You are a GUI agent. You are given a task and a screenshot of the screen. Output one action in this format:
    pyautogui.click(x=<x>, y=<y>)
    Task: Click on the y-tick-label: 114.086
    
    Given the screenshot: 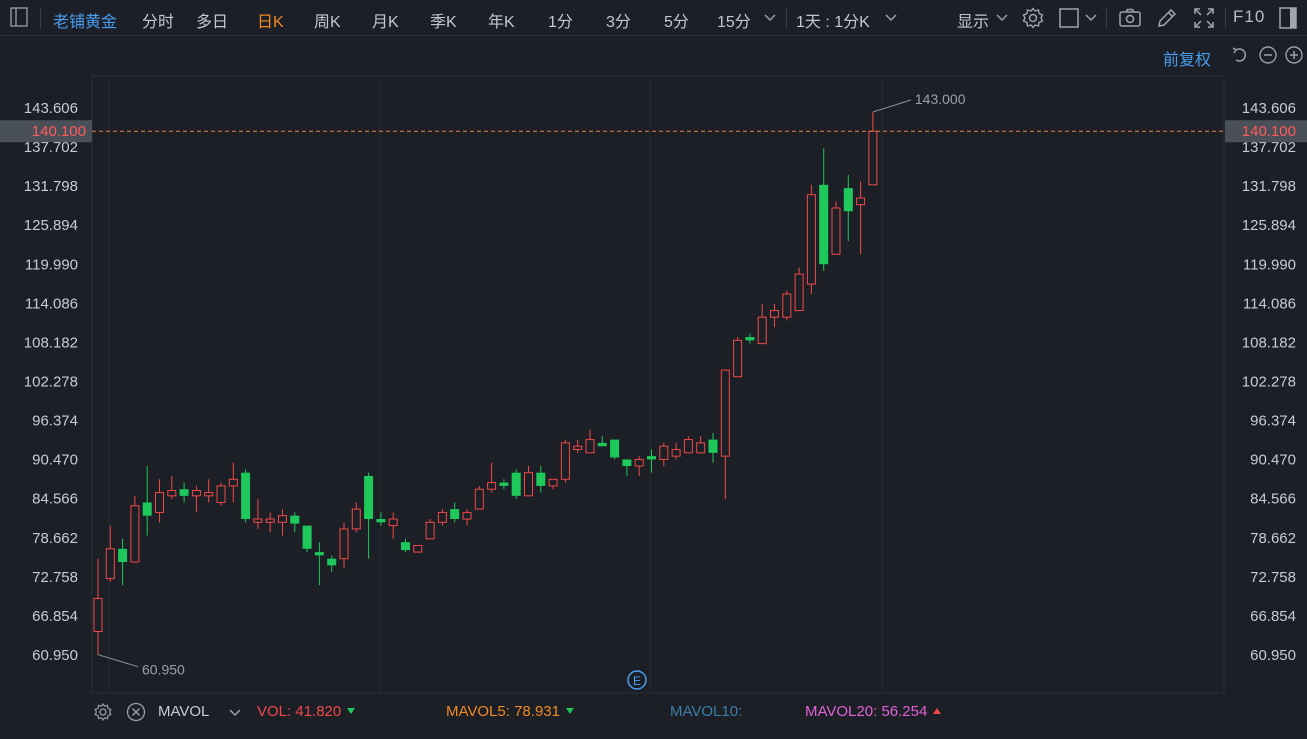 What is the action you would take?
    pyautogui.click(x=1269, y=303)
    